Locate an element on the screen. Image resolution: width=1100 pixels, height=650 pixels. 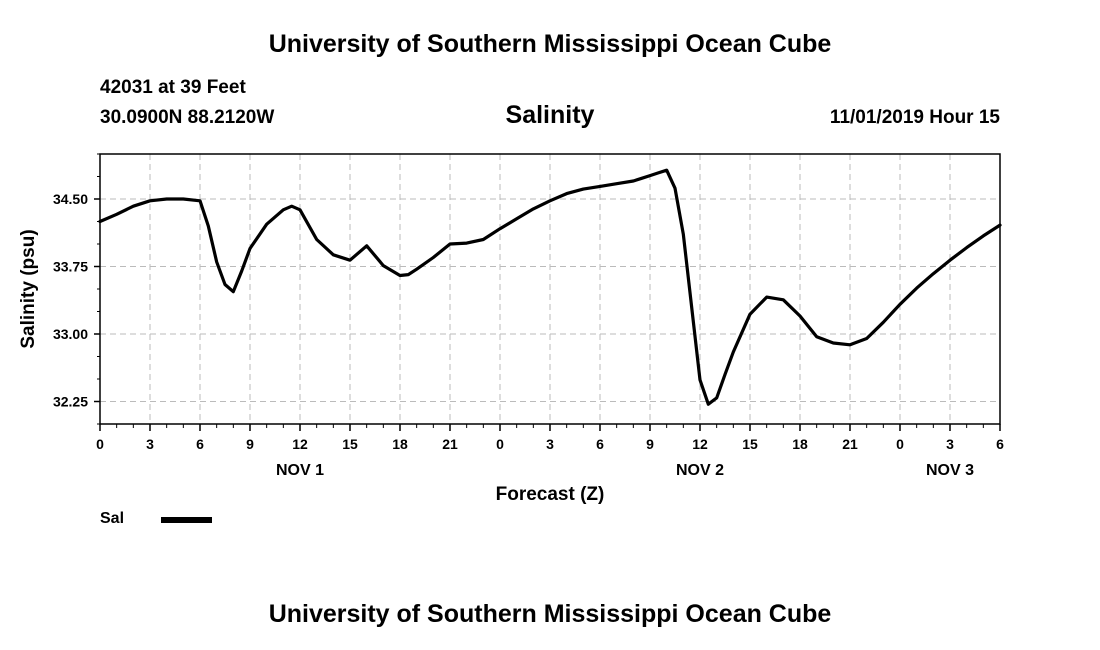
y-tick-label: 33.75 is located at coordinates (70, 267).